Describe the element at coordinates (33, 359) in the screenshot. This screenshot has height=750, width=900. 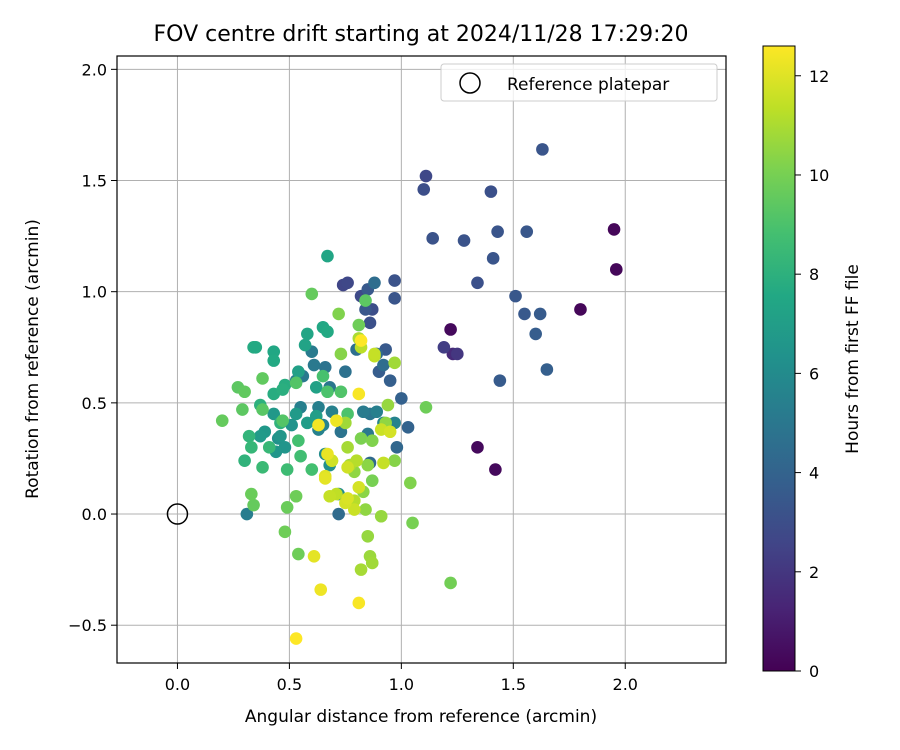
I see `y-axis-label: Rotation from reference (arcmin)` at that location.